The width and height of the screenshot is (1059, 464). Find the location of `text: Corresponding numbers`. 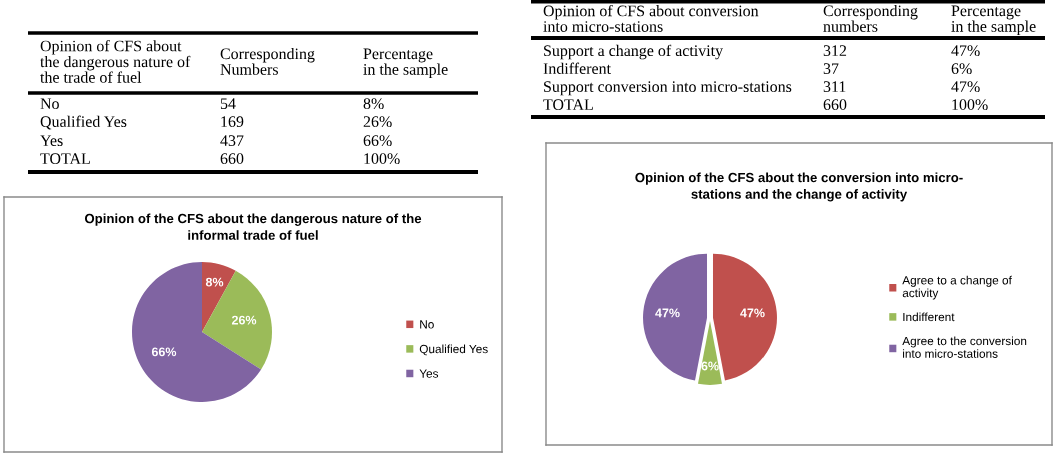

text: Corresponding numbers is located at coordinates (870, 18).